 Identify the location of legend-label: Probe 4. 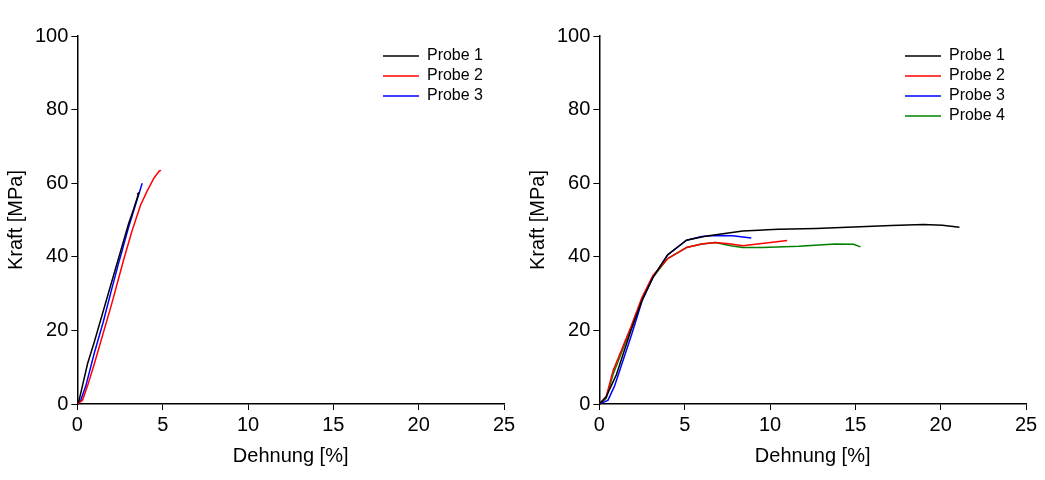
(977, 115).